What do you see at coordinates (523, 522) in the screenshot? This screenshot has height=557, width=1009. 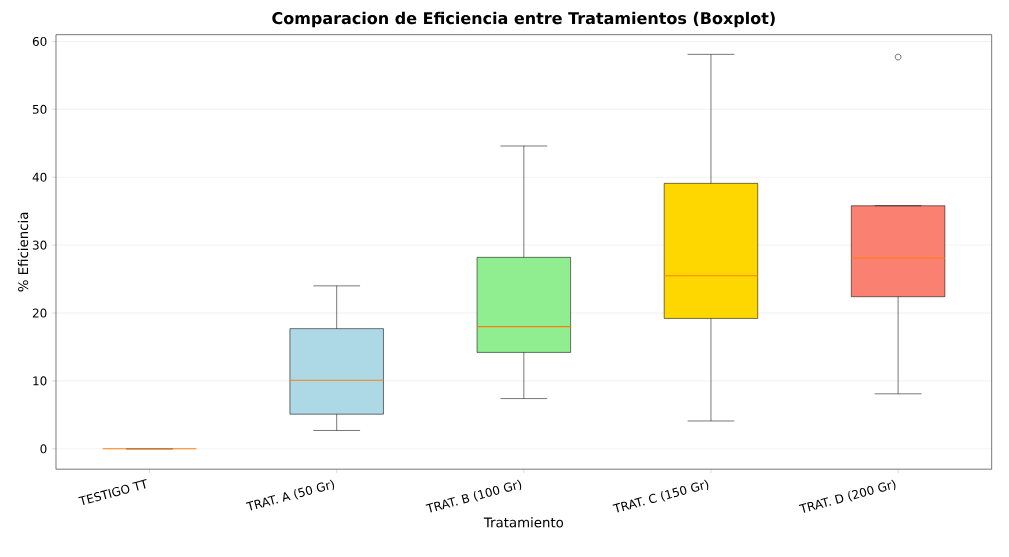 I see `x-axis-title: Tratamiento` at bounding box center [523, 522].